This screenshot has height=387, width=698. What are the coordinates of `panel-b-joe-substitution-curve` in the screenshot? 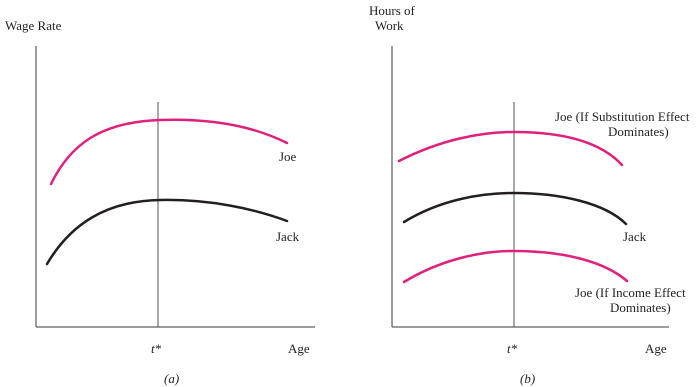 It's located at (510, 148).